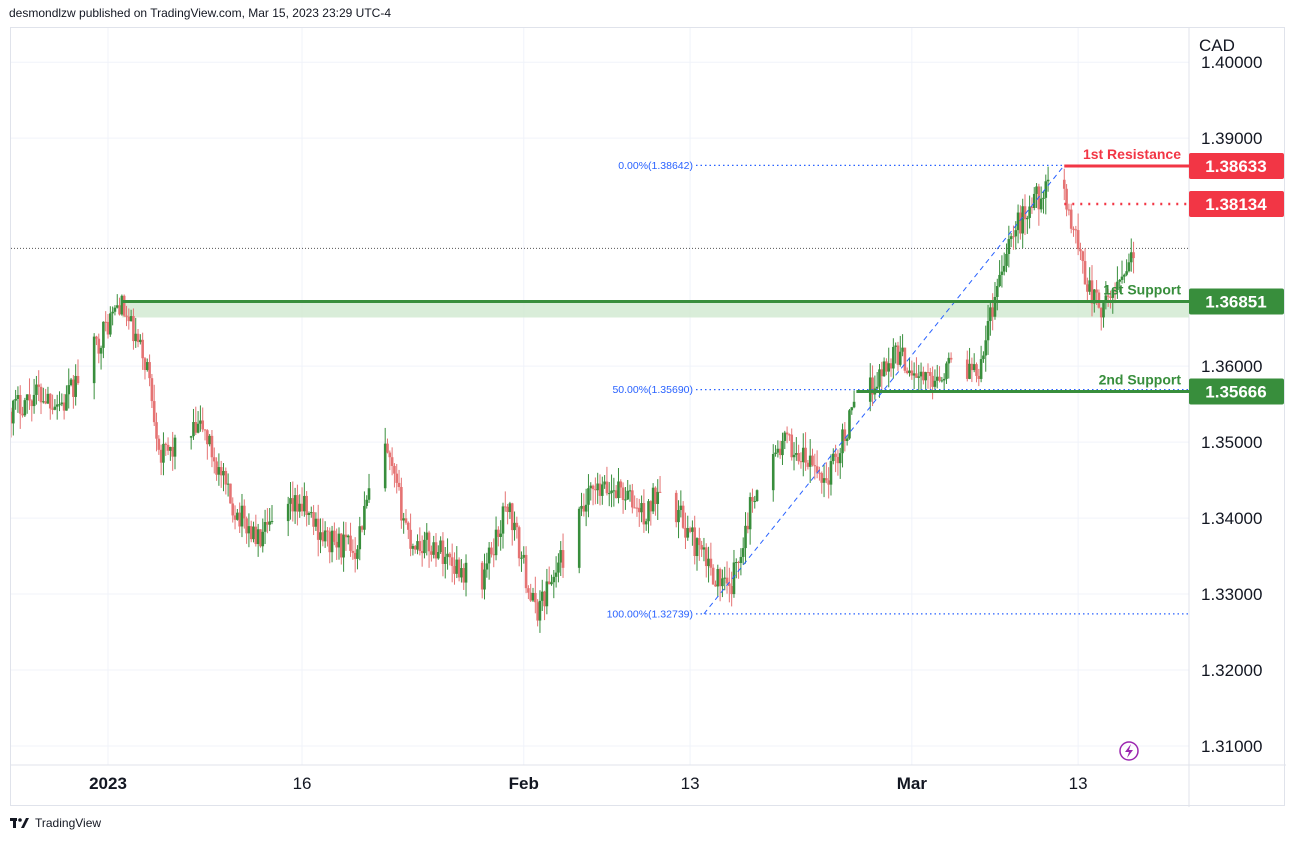  What do you see at coordinates (19, 823) in the screenshot?
I see `tradingview-logo-icon` at bounding box center [19, 823].